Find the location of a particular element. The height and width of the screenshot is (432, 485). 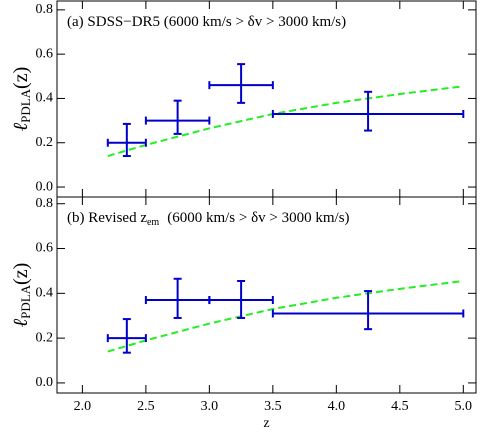

x-tick-label: 3.5 is located at coordinates (273, 406).